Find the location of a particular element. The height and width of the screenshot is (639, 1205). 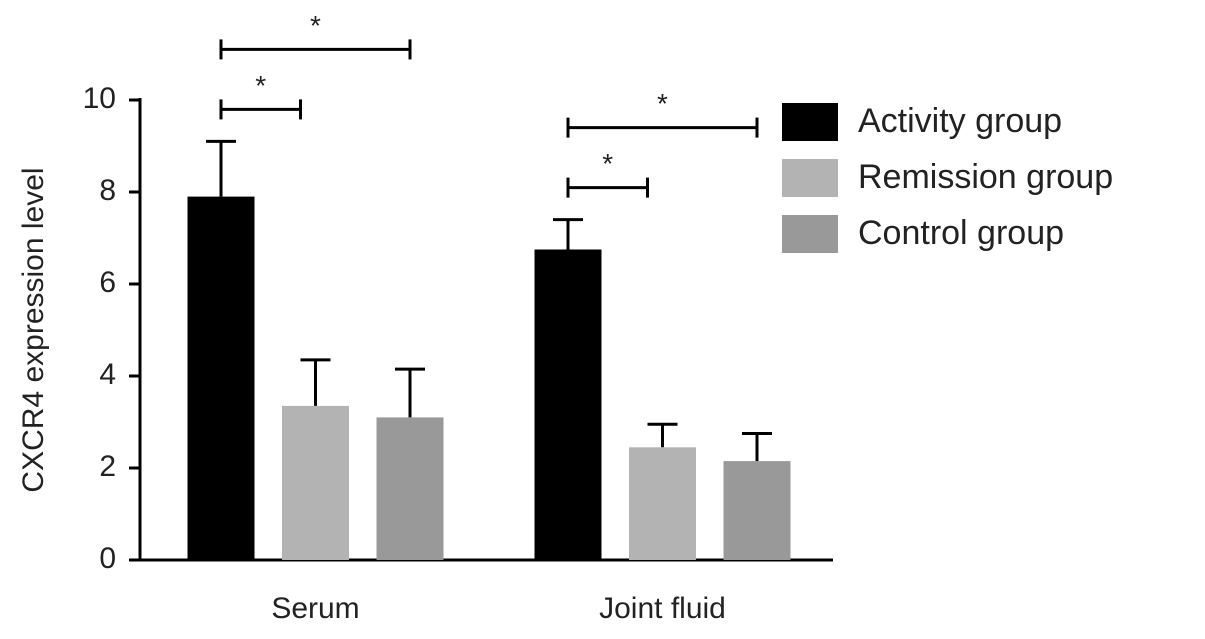

y-tick-label: 4 is located at coordinates (107, 374).